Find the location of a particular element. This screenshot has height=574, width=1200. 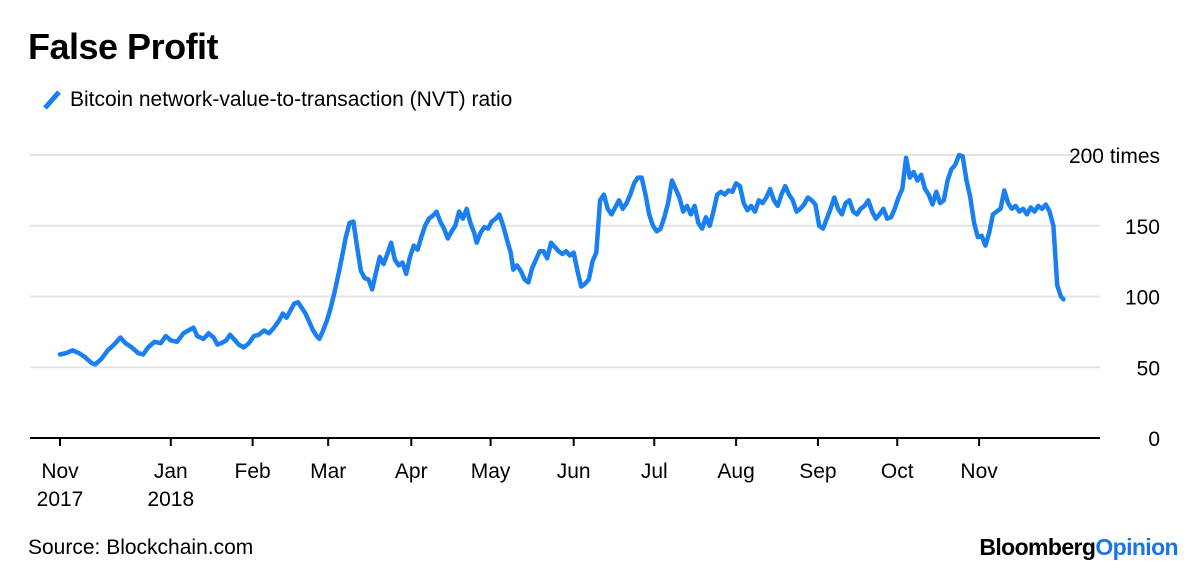

y-tick-label-0: 0 is located at coordinates (1154, 439).